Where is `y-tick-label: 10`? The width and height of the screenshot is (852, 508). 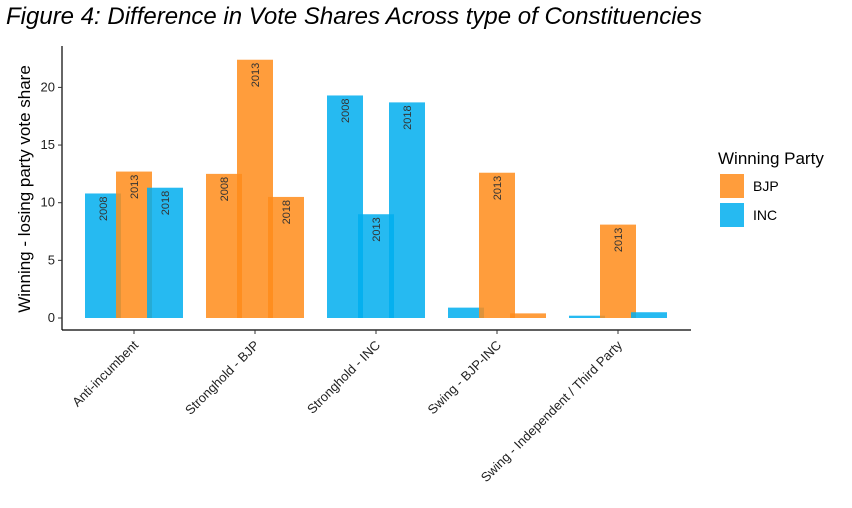
y-tick-label: 10 is located at coordinates (48, 202).